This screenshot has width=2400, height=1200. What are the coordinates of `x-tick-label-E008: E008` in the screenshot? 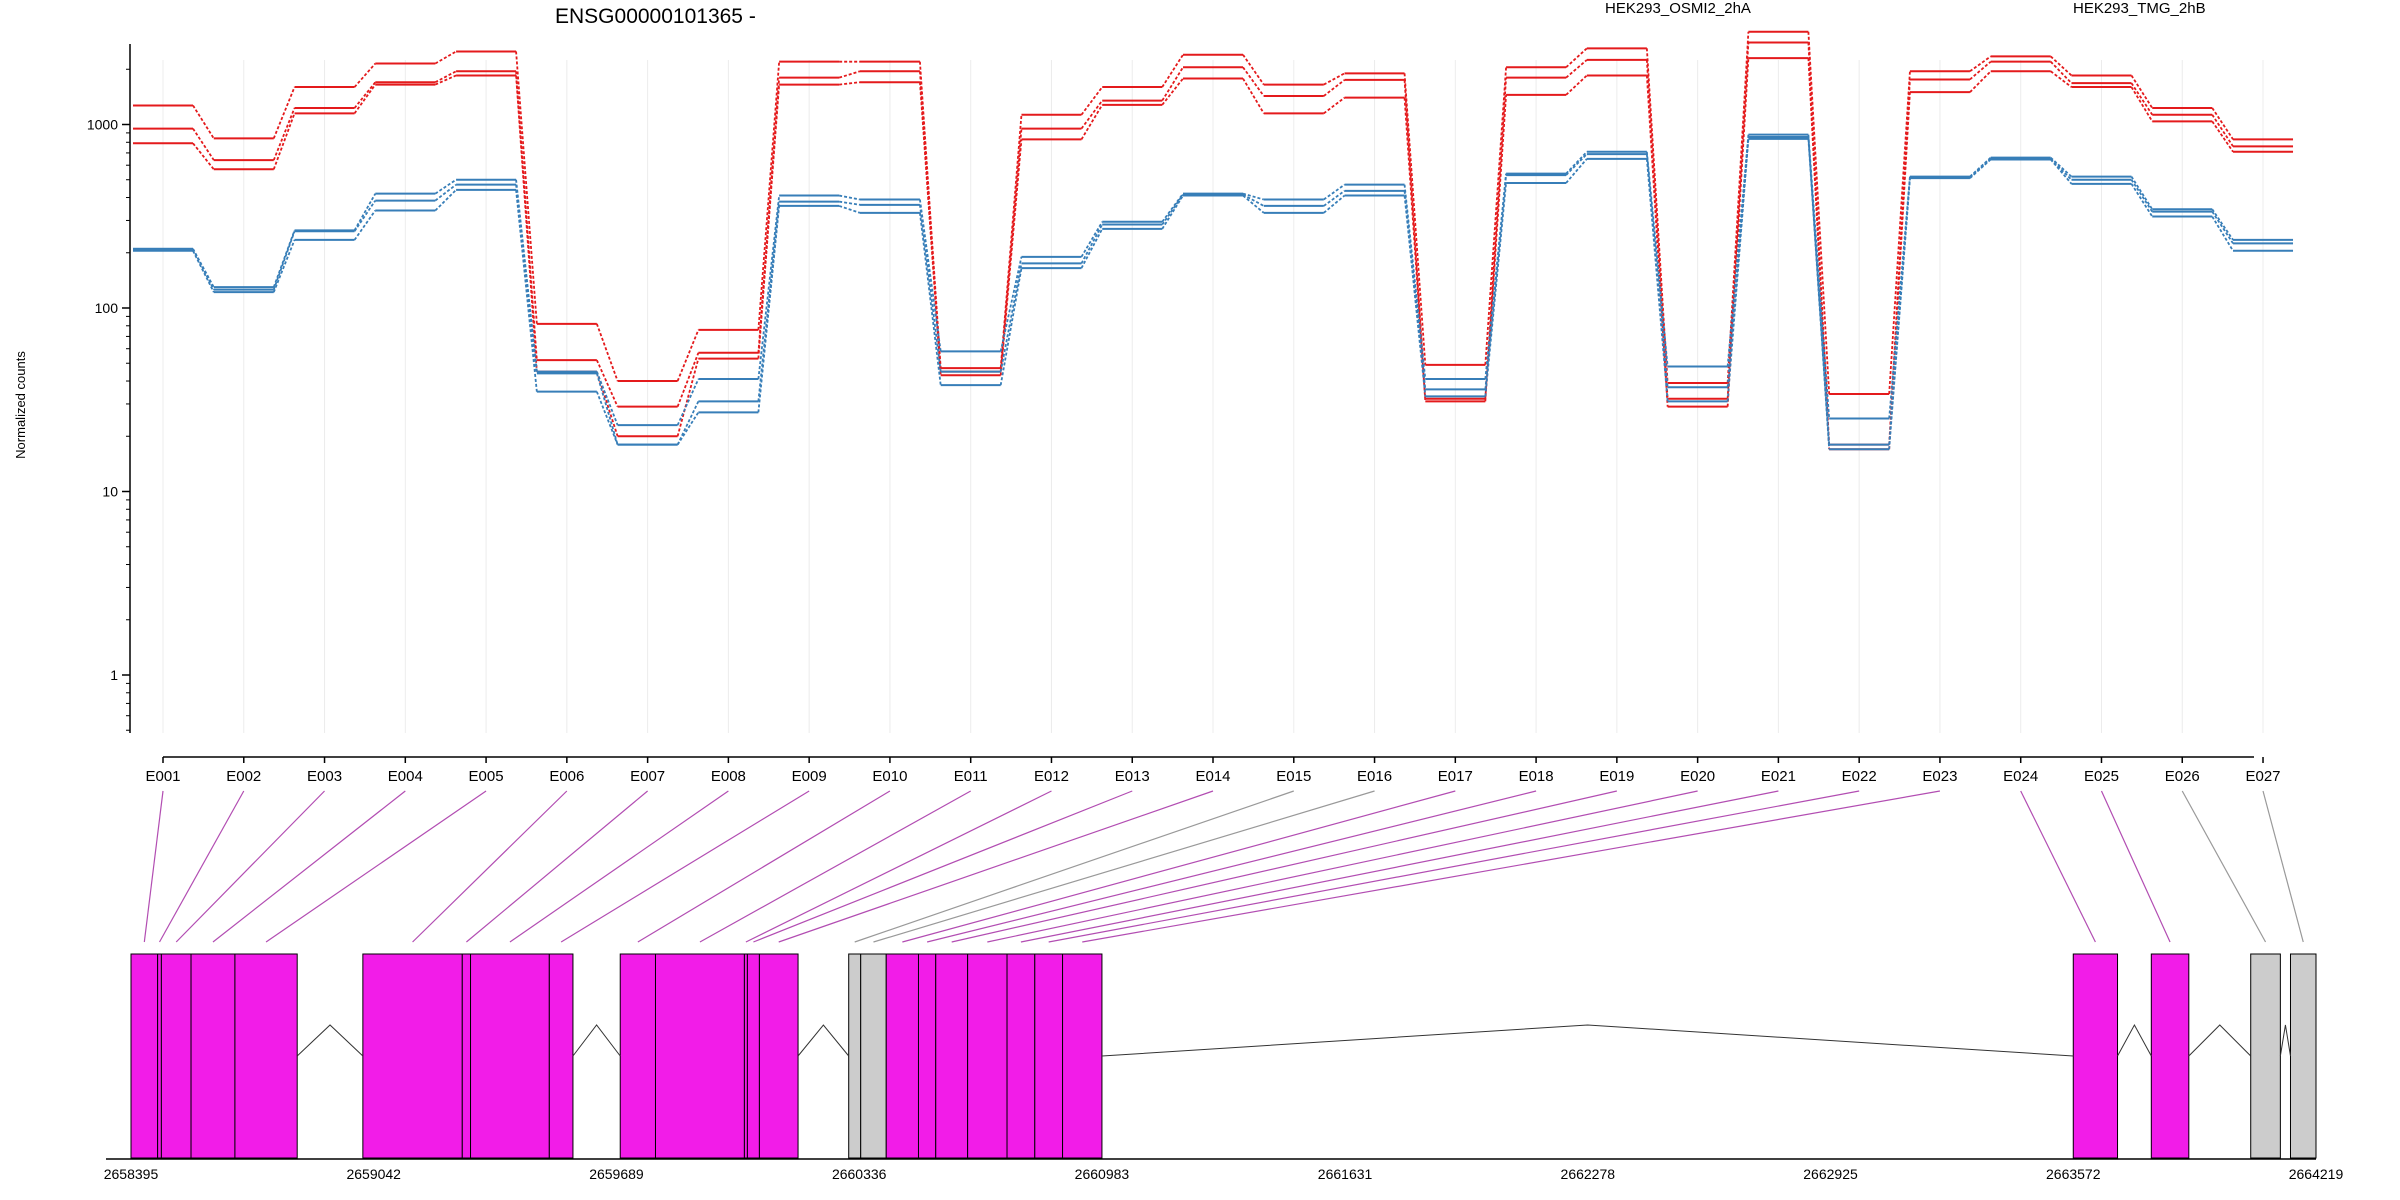 It's located at (728, 776).